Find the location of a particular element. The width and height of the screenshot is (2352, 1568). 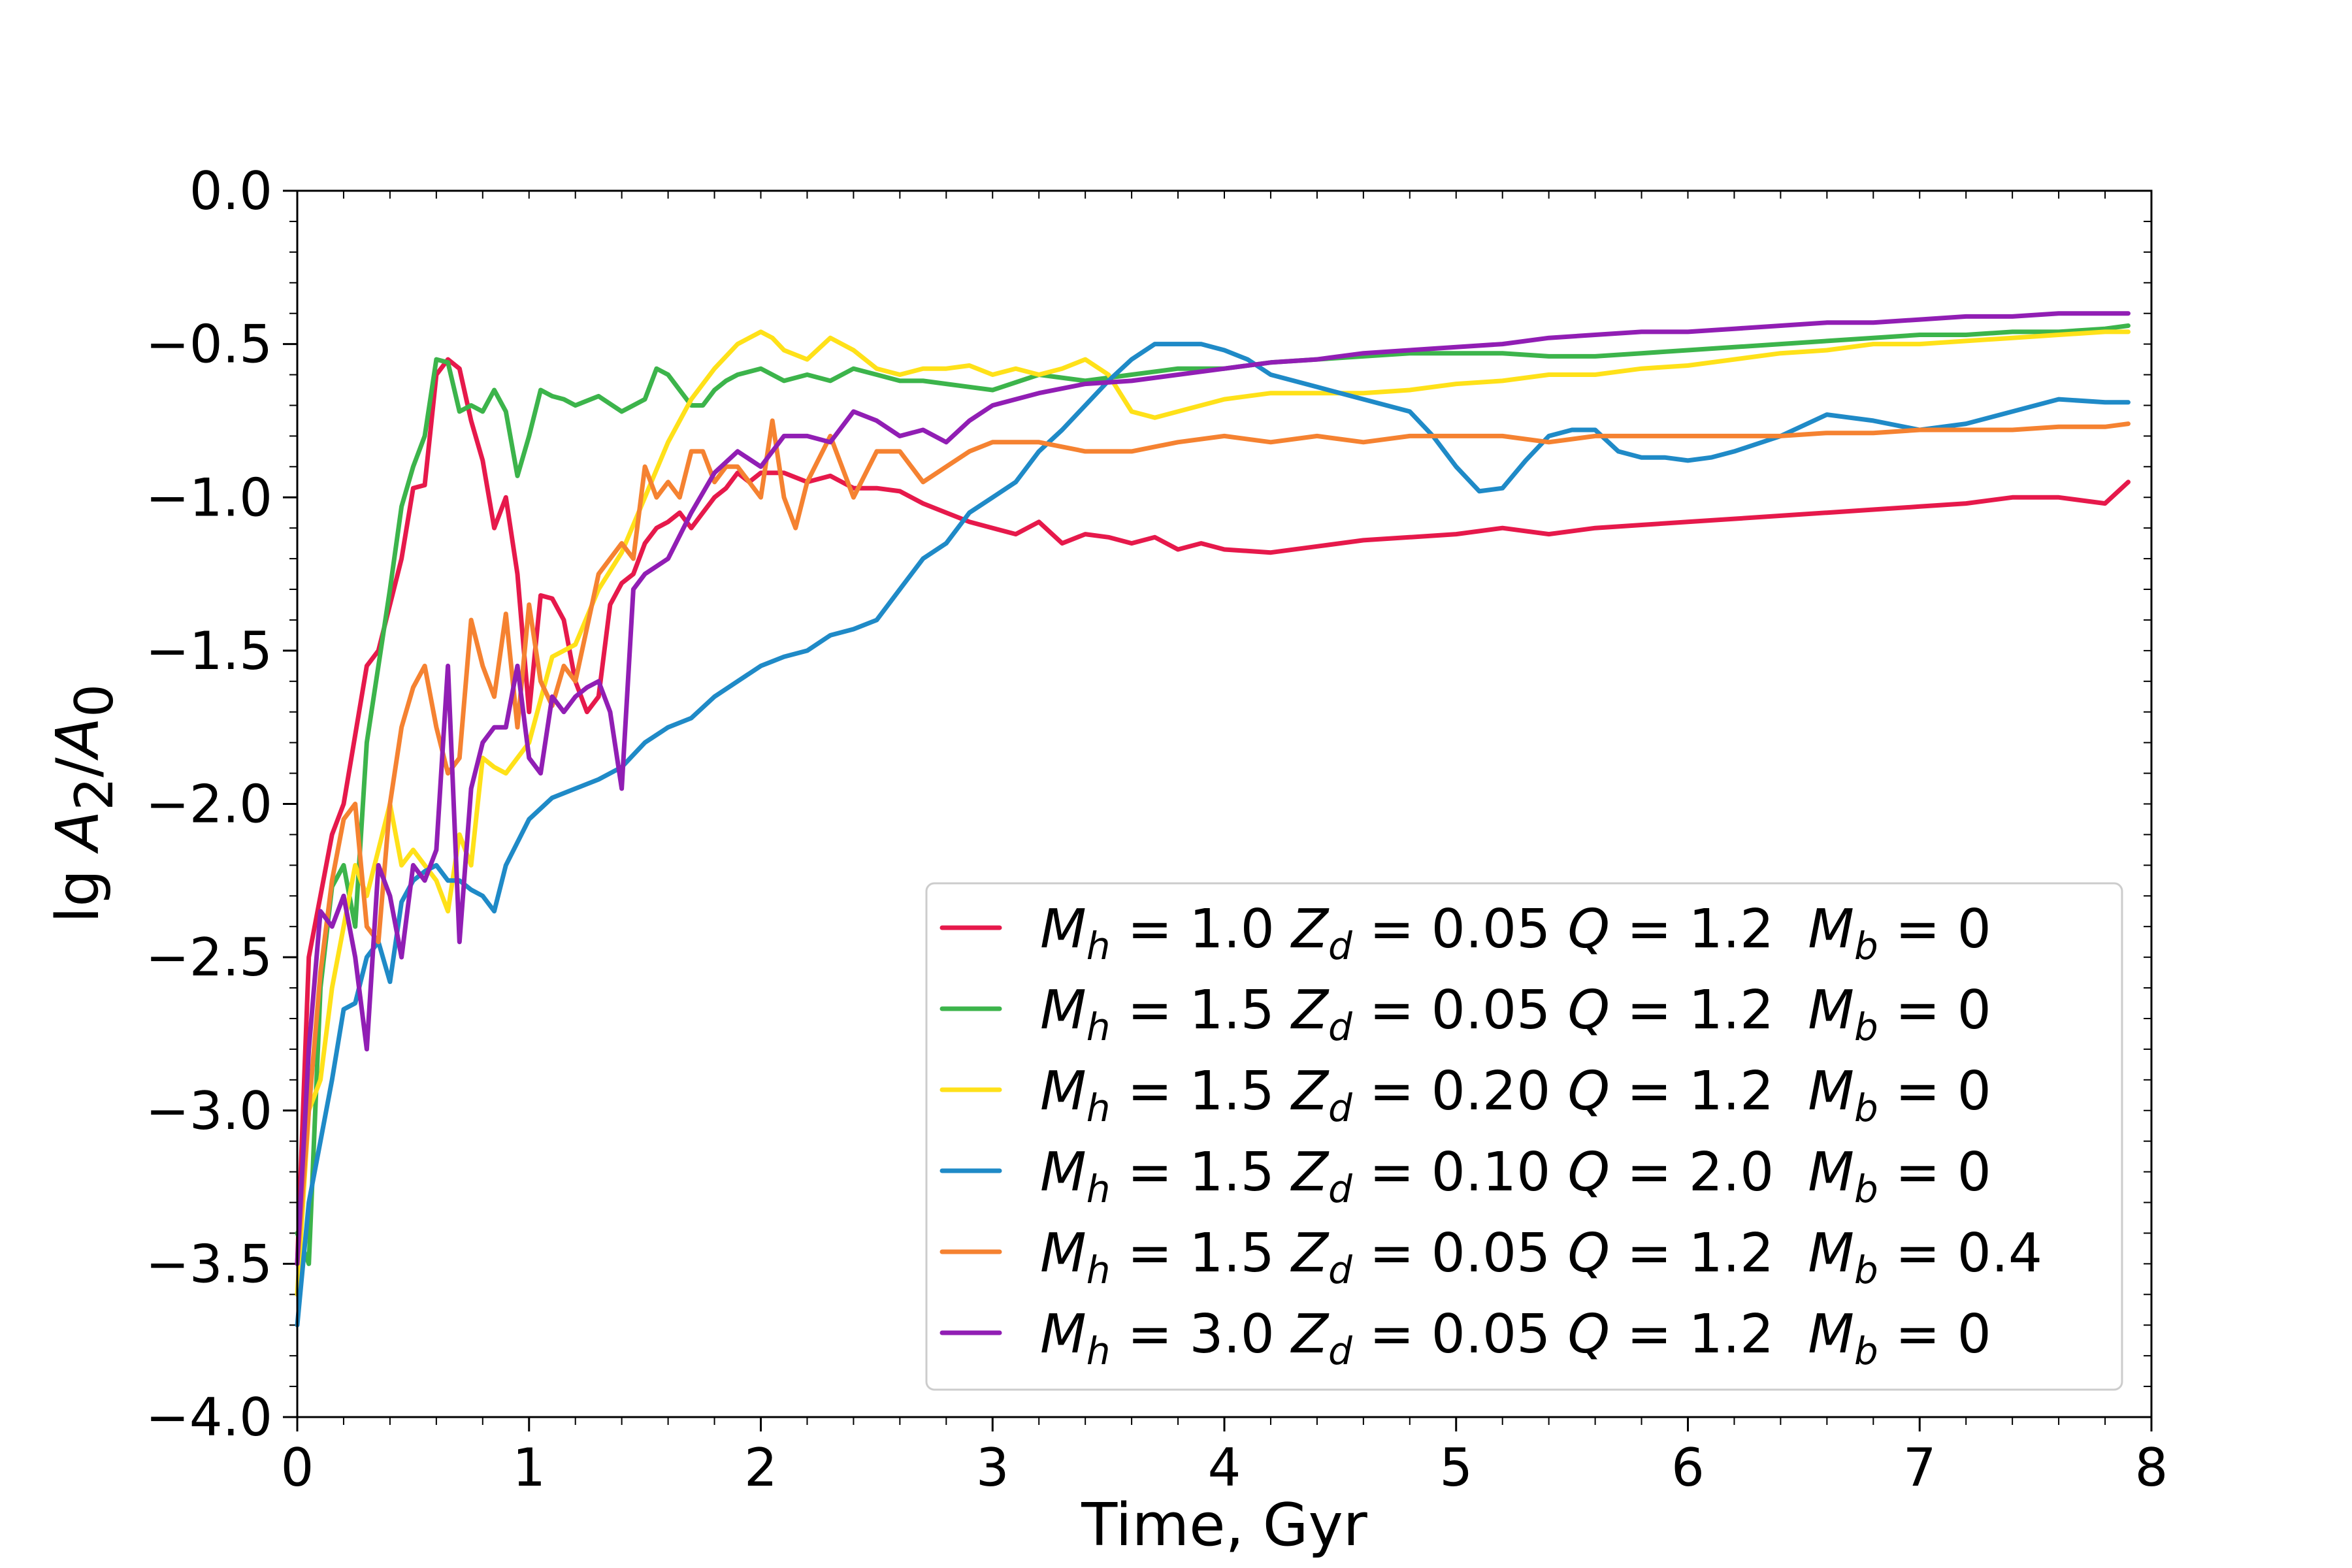

y-axis-label-a0: A is located at coordinates (78, 739).